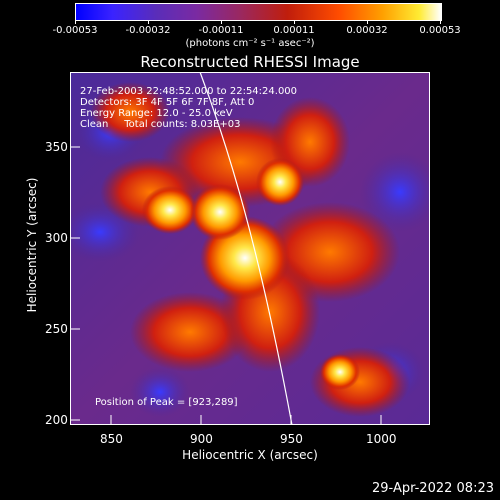  Describe the element at coordinates (189, 91) in the screenshot. I see `info-time-range: 27-Feb-2003 22:48:52.000 to 22:54:24.000` at that location.